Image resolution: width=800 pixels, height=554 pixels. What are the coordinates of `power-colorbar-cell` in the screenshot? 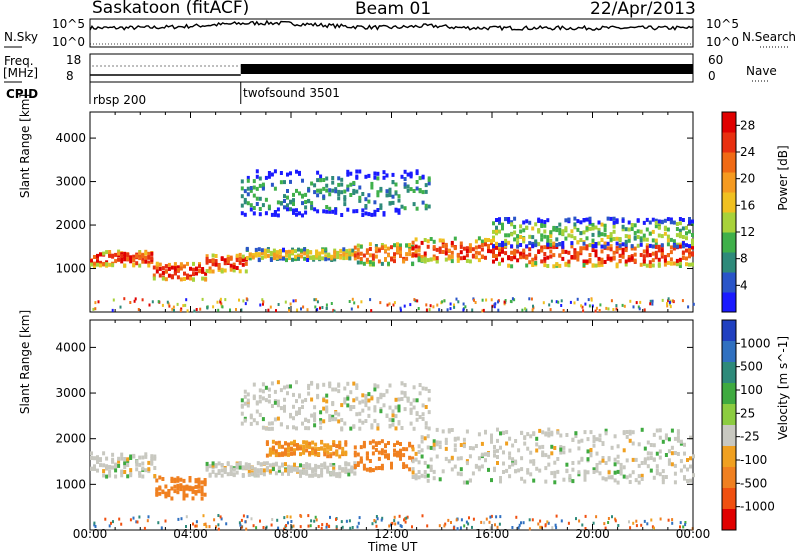 It's located at (729, 222).